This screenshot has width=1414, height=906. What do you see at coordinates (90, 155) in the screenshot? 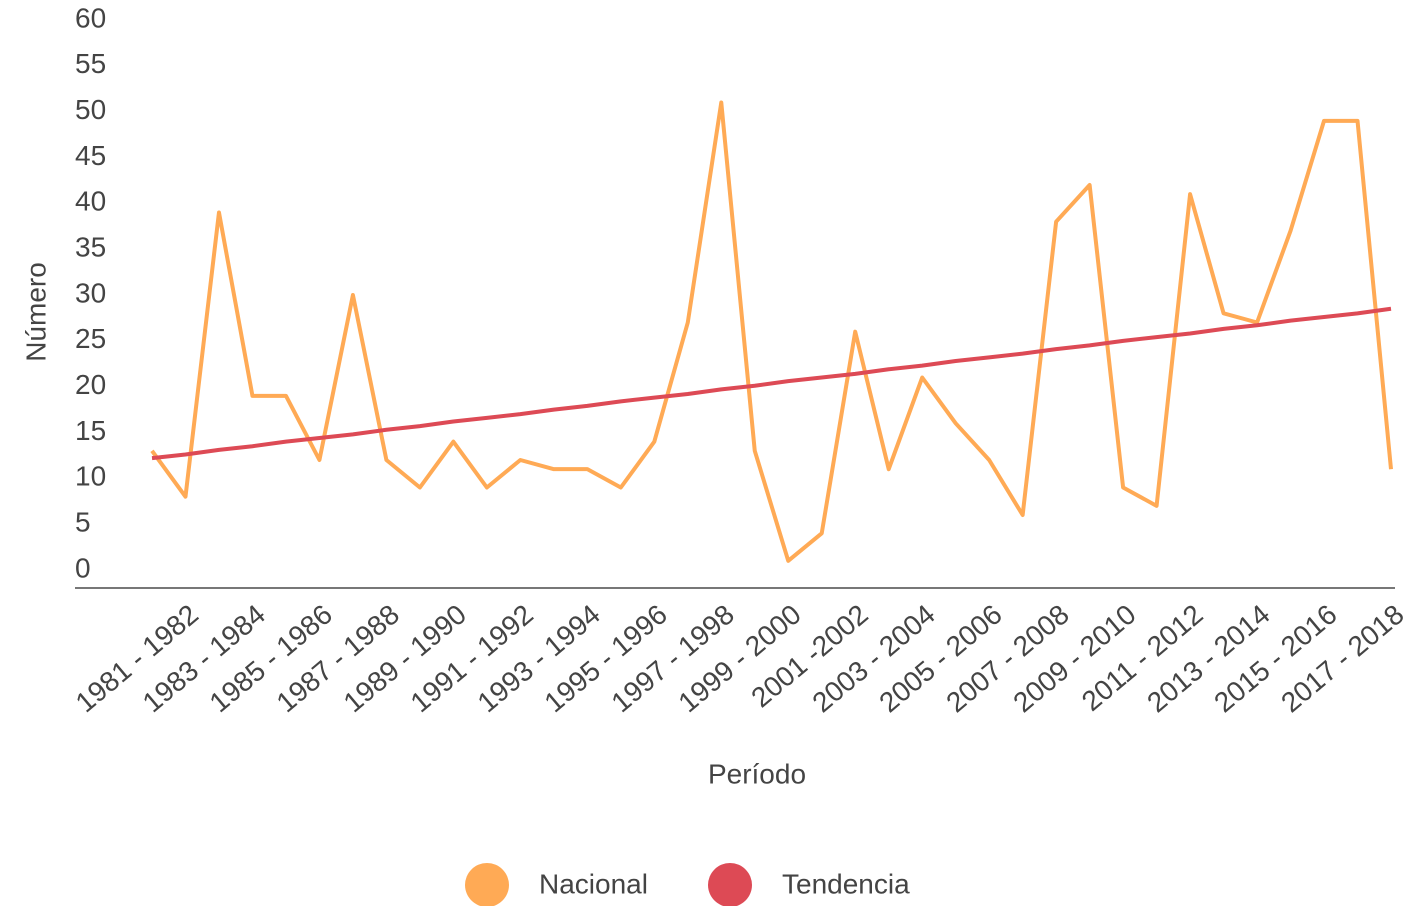
I see `y-tick-label: 45` at bounding box center [90, 155].